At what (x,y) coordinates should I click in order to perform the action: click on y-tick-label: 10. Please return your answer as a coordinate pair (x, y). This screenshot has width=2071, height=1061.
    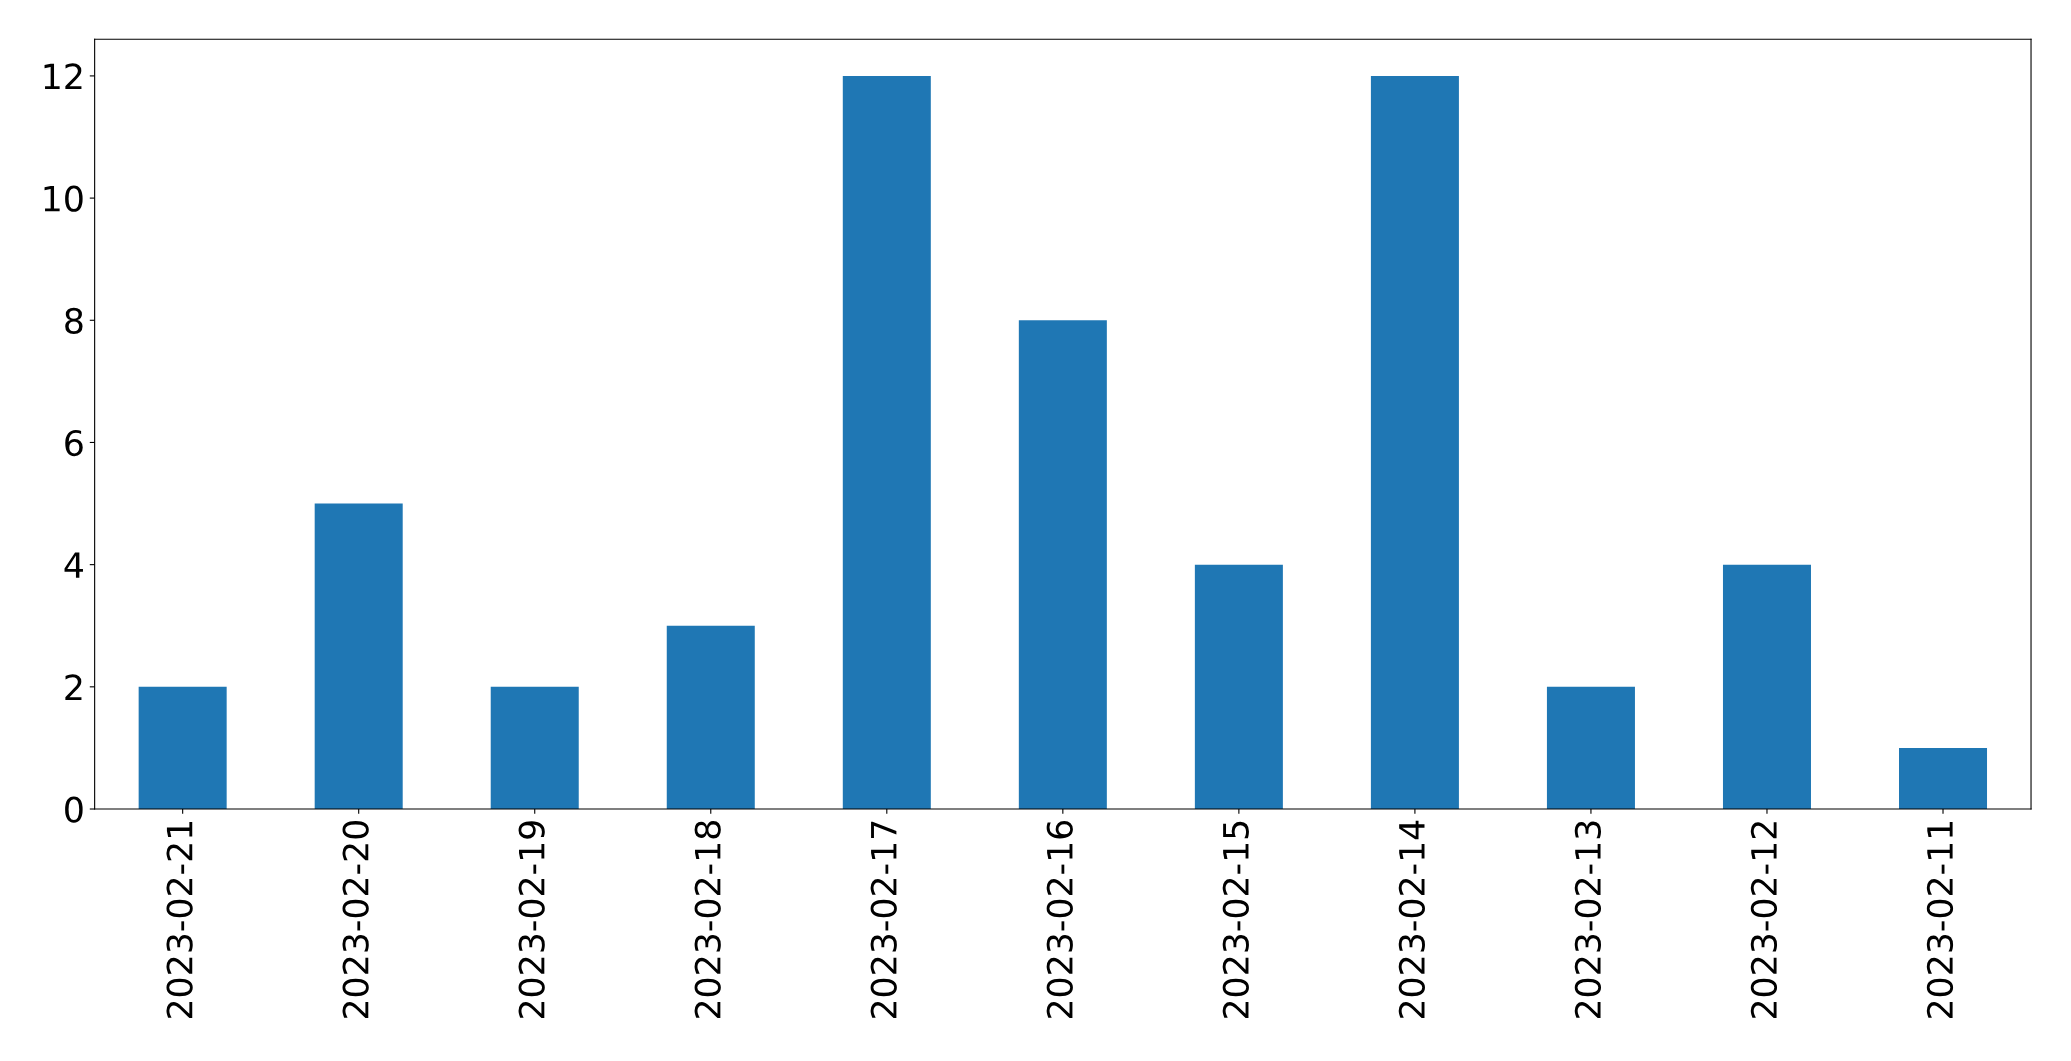
    Looking at the image, I should click on (63, 198).